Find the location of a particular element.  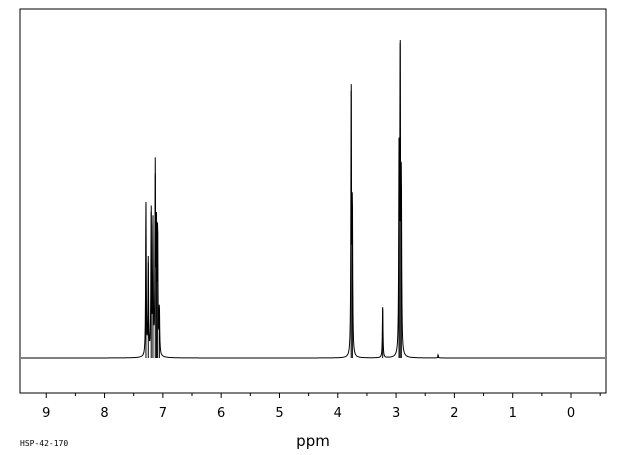

x-tick-label: 7 is located at coordinates (163, 413).